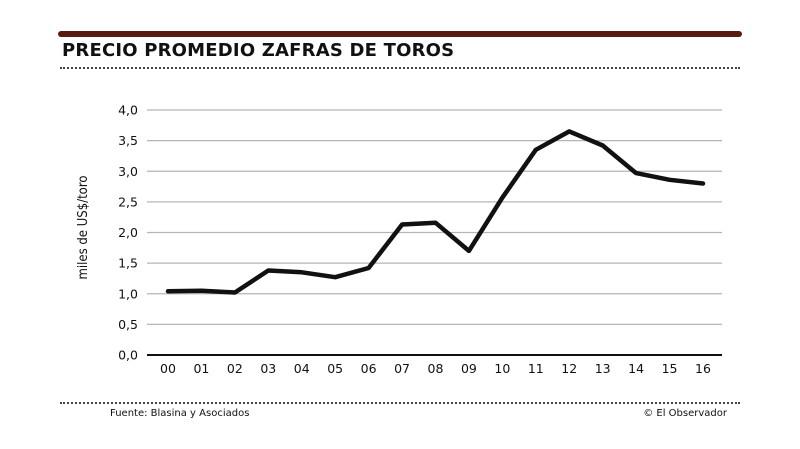 This screenshot has height=449, width=800. I want to click on x-tick-label: 06, so click(369, 368).